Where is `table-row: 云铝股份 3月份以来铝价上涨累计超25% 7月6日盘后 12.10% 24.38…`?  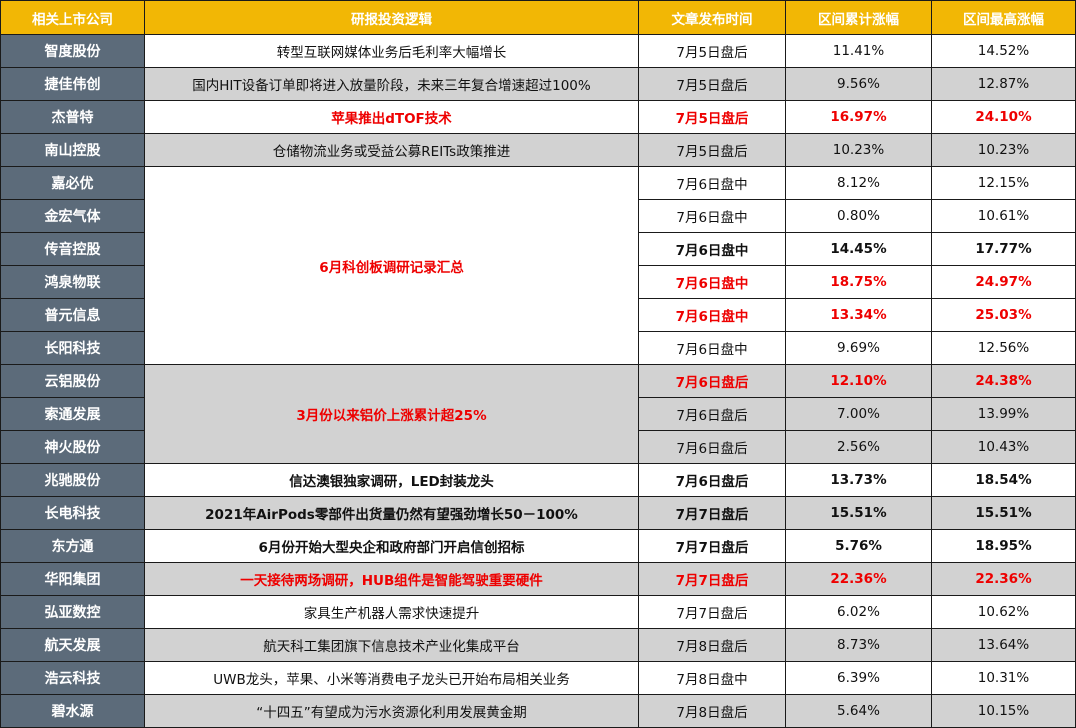
table-row: 云铝股份 3月份以来铝价上涨累计超25% 7月6日盘后 12.10% 24.38… is located at coordinates (538, 414).